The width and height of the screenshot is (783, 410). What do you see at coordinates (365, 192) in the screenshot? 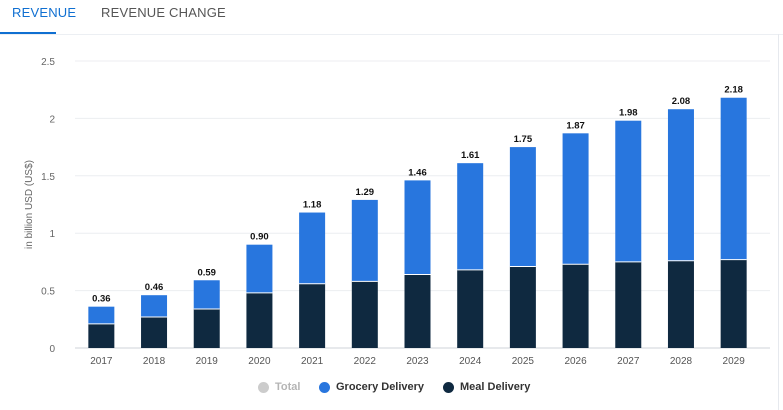
I see `data-label-total: 1.29` at bounding box center [365, 192].